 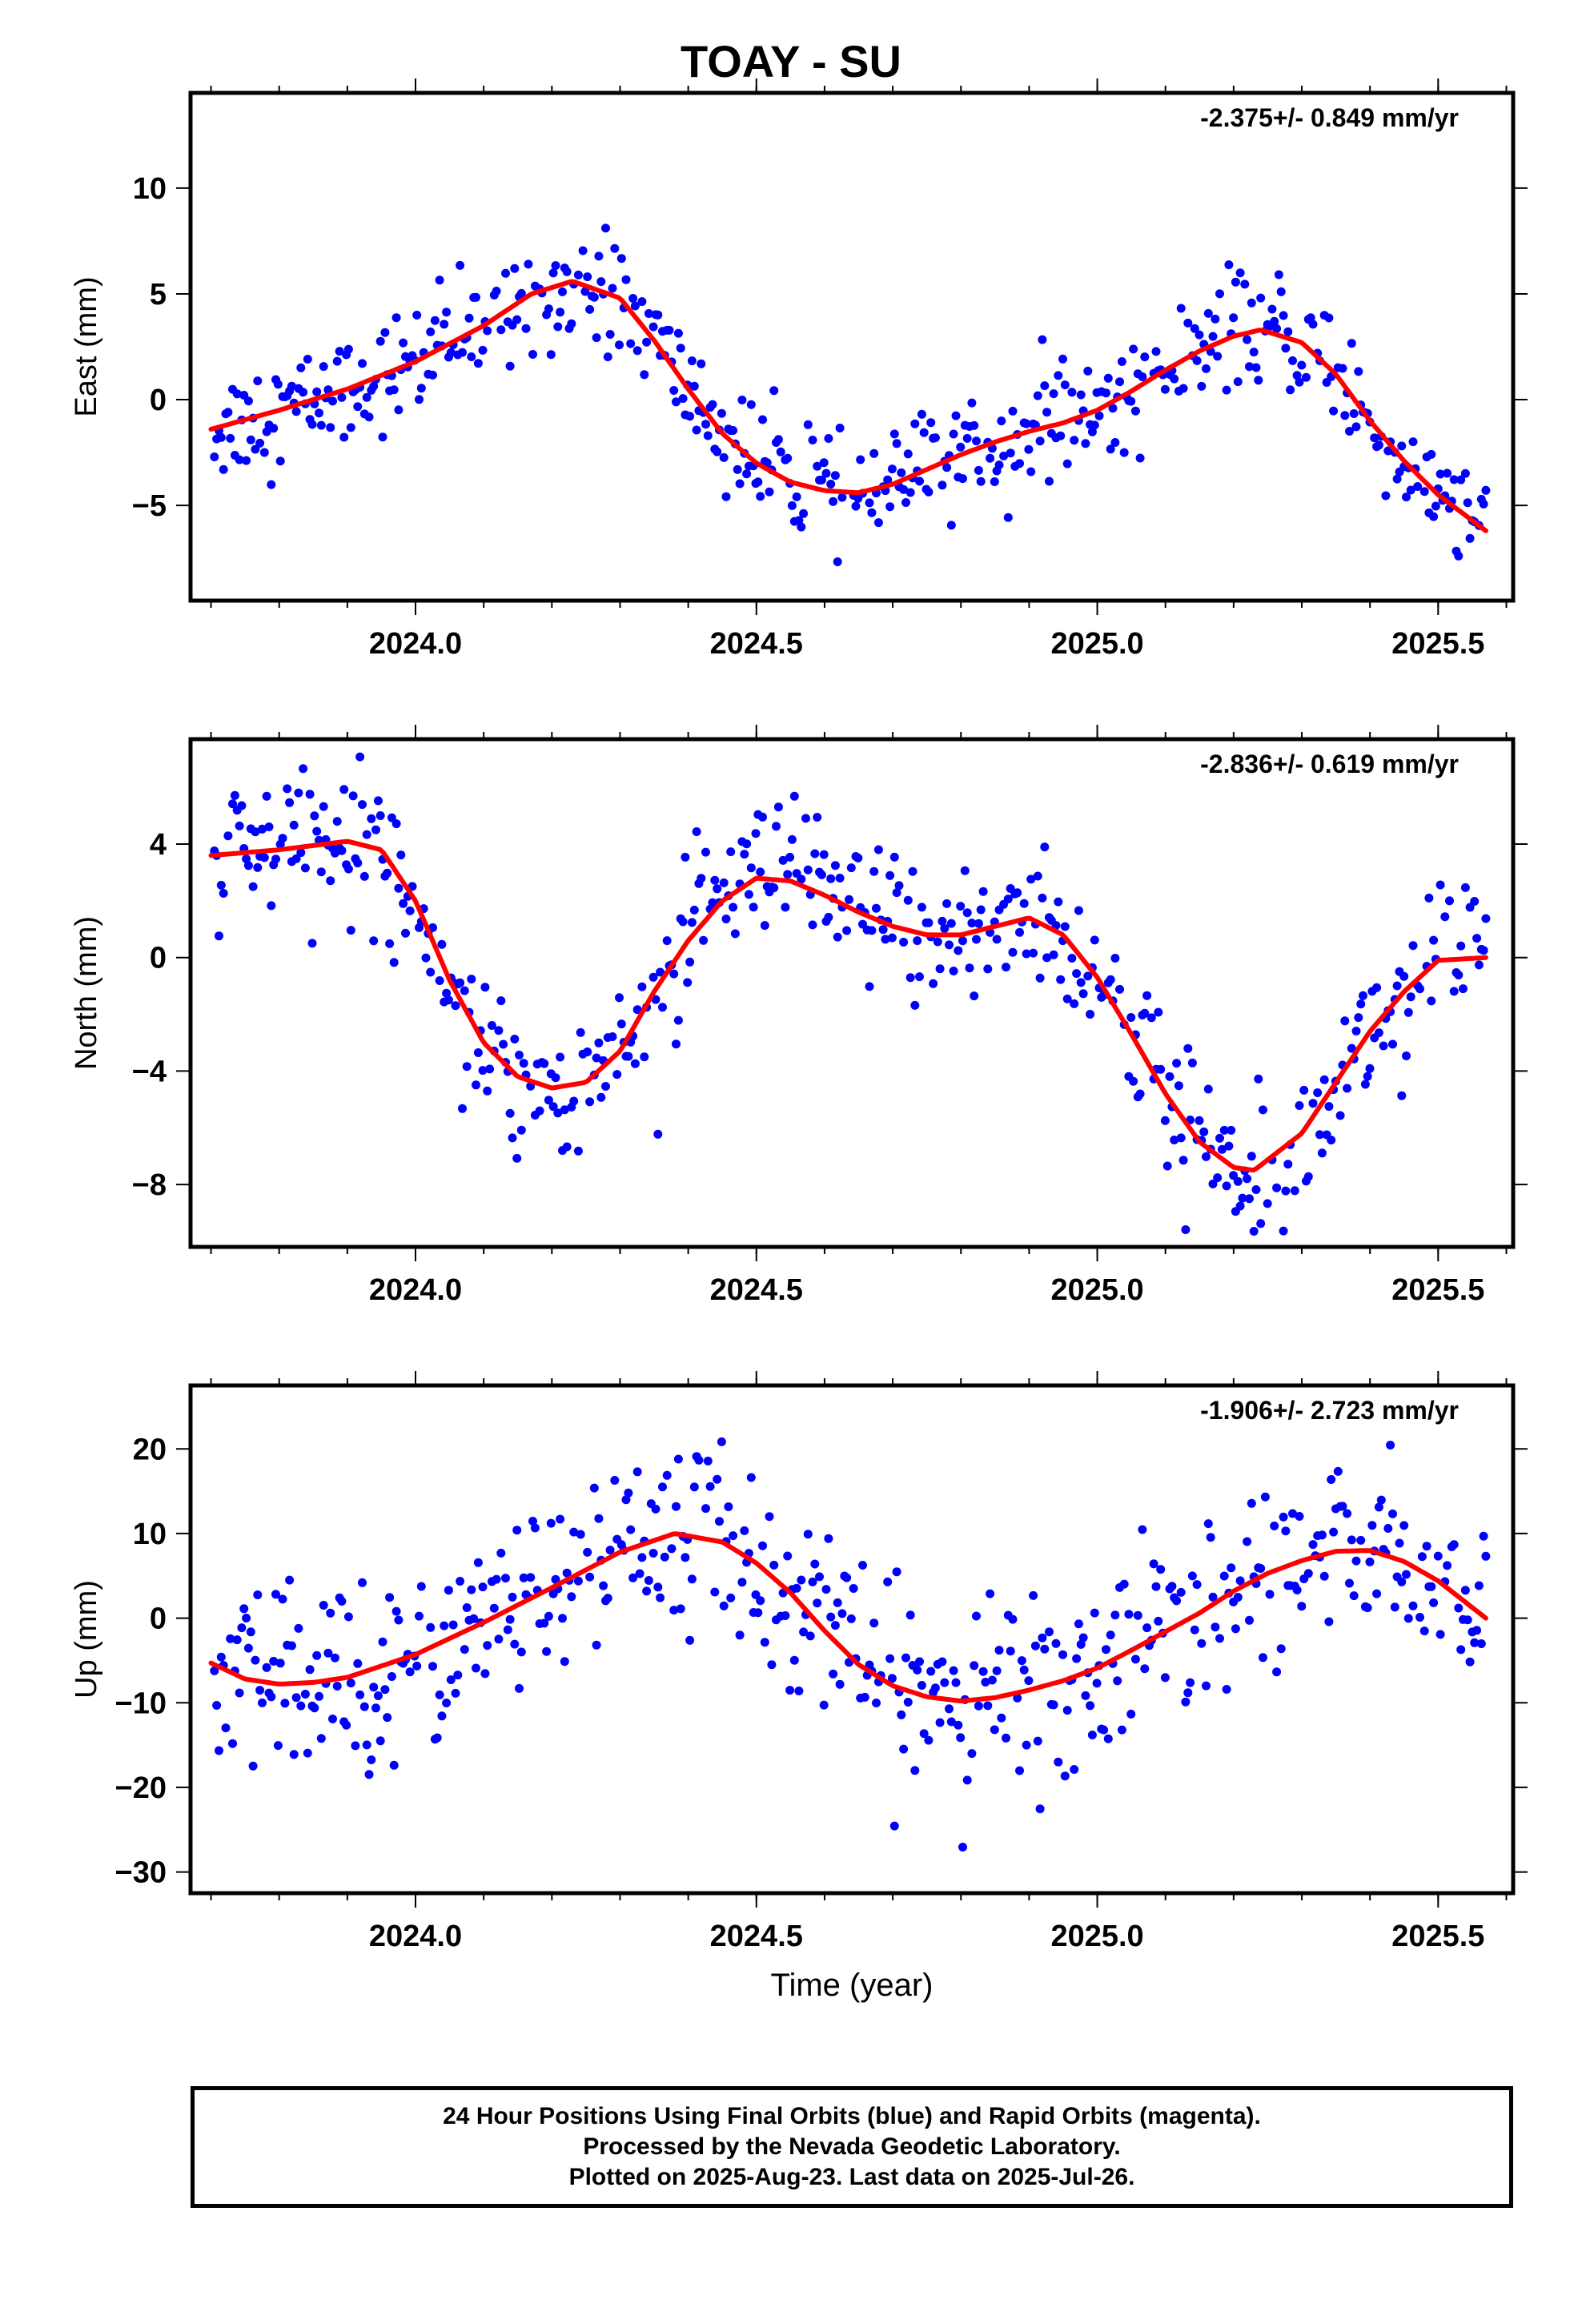 What do you see at coordinates (150, 1449) in the screenshot?
I see `y-tick-label: 20` at bounding box center [150, 1449].